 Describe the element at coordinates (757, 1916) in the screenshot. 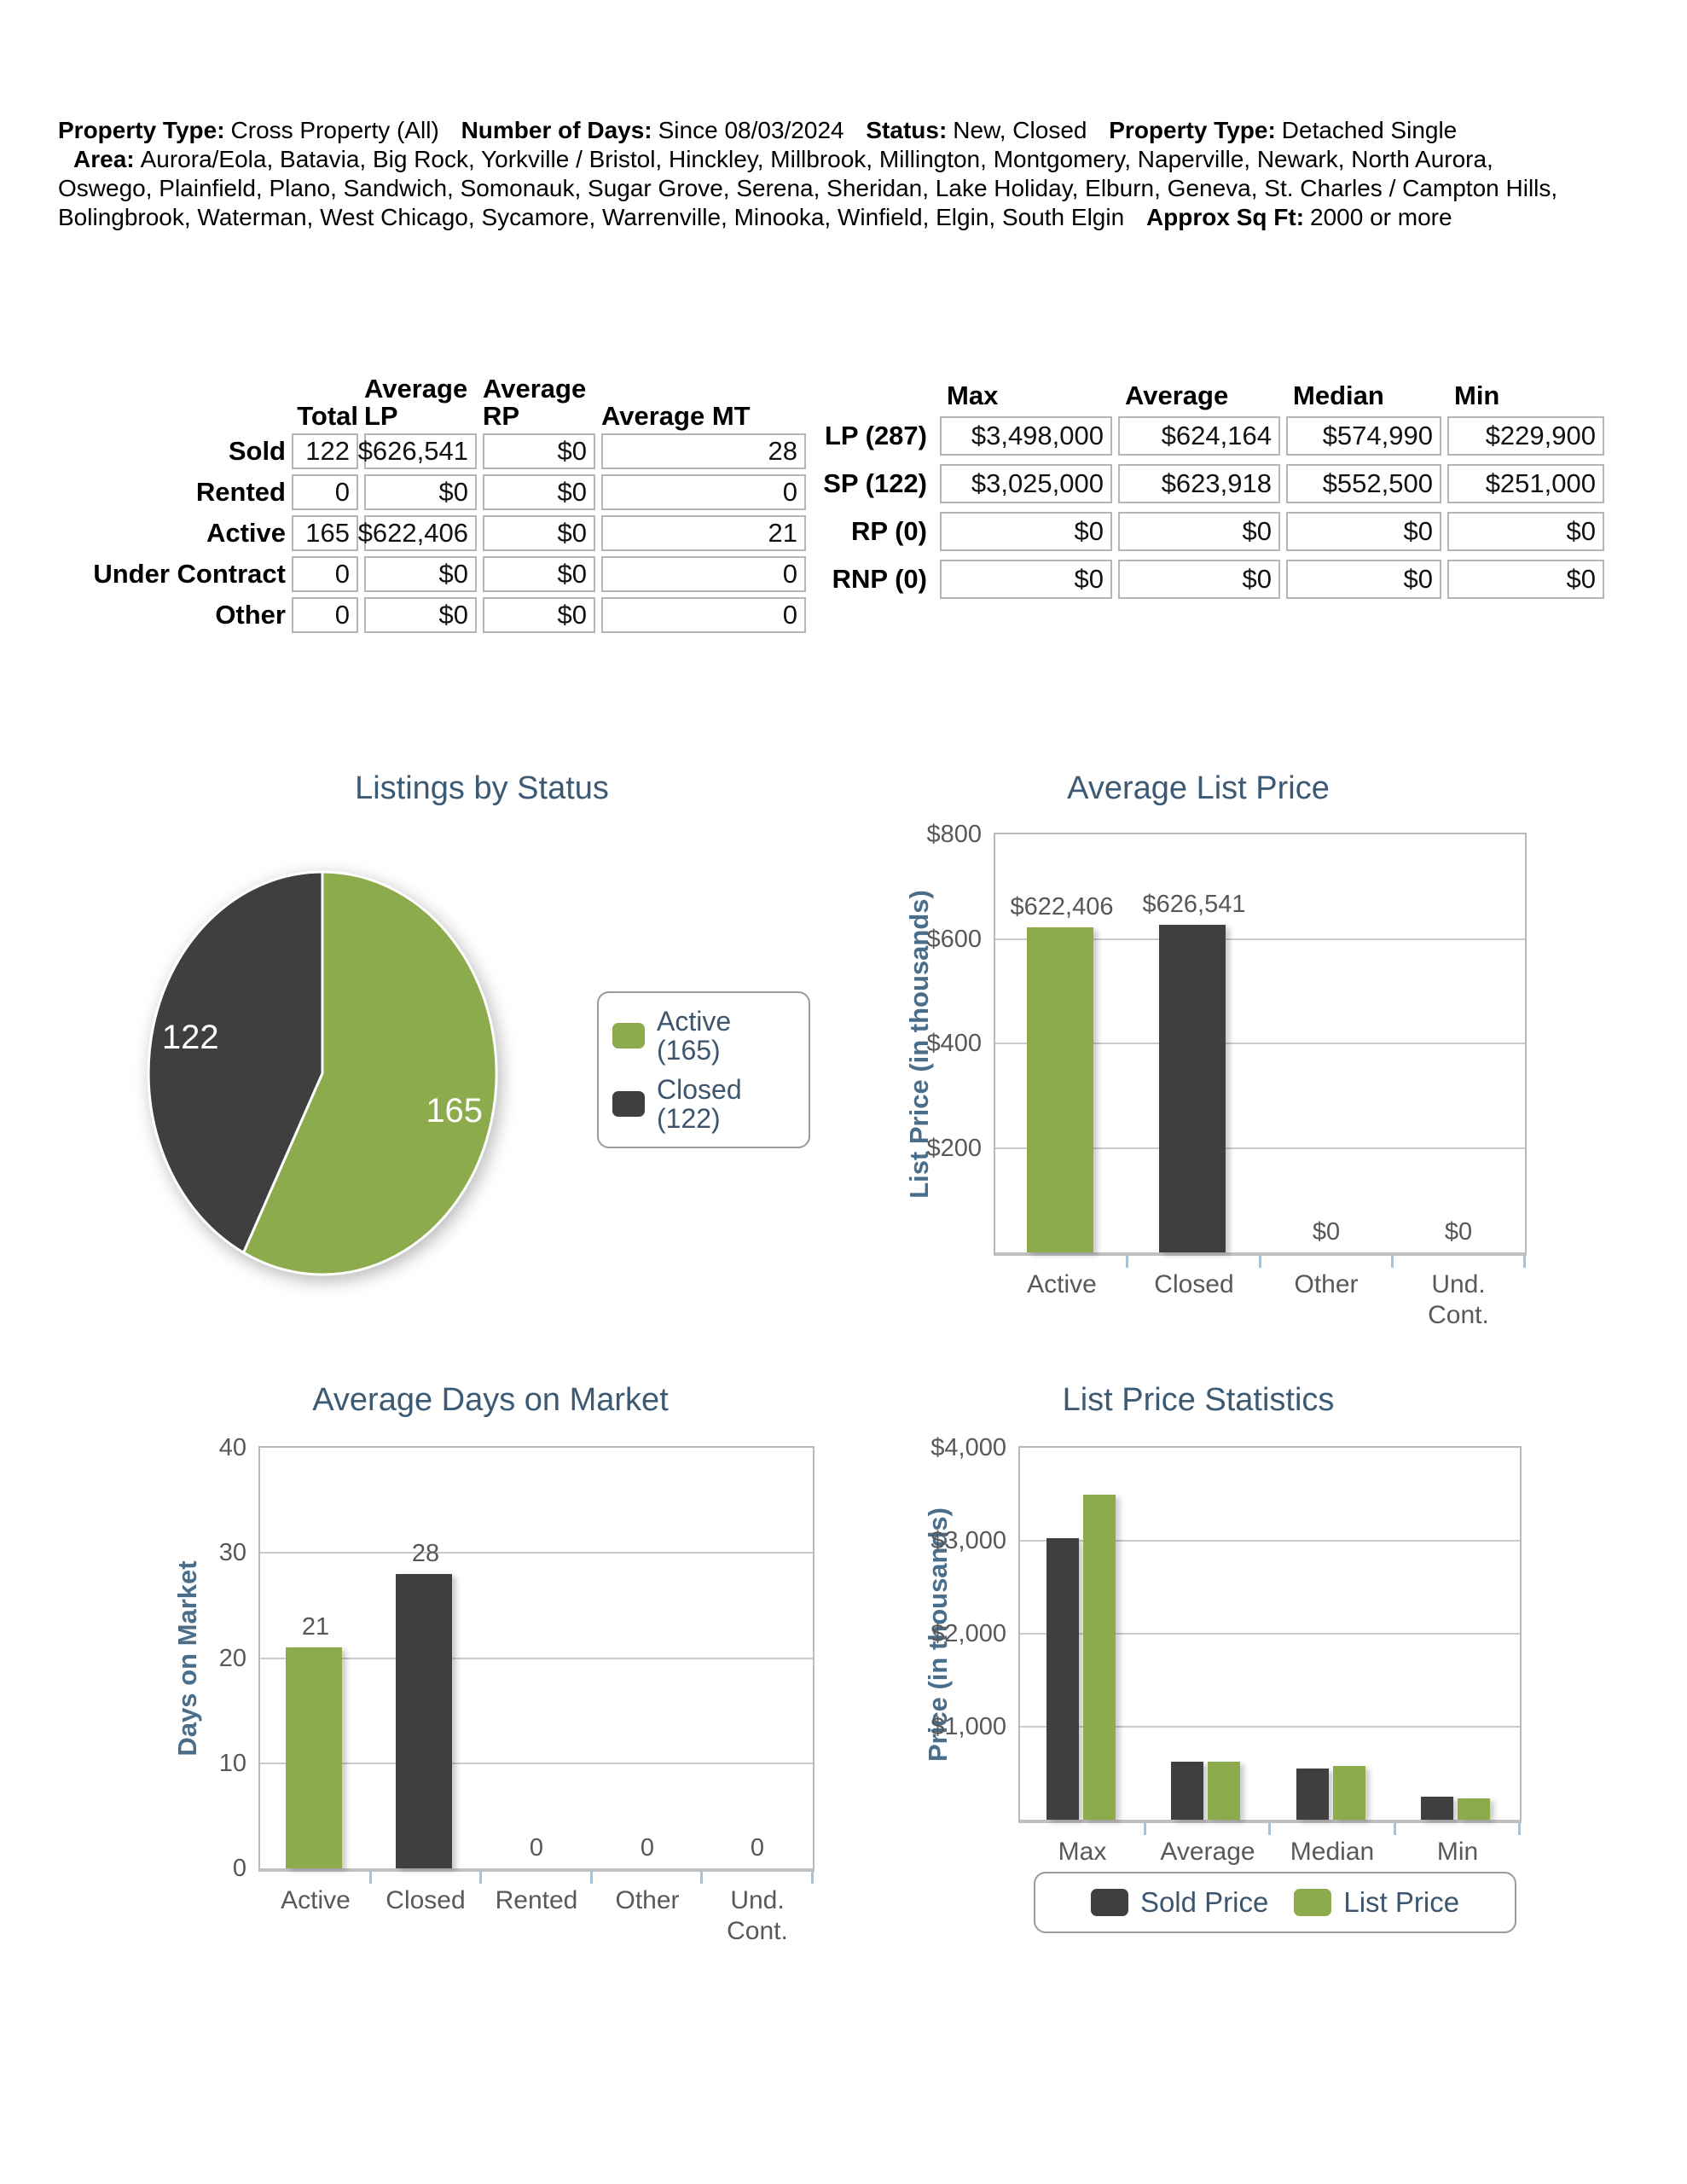

I see `x-axis-label: Und. Cont.` at that location.